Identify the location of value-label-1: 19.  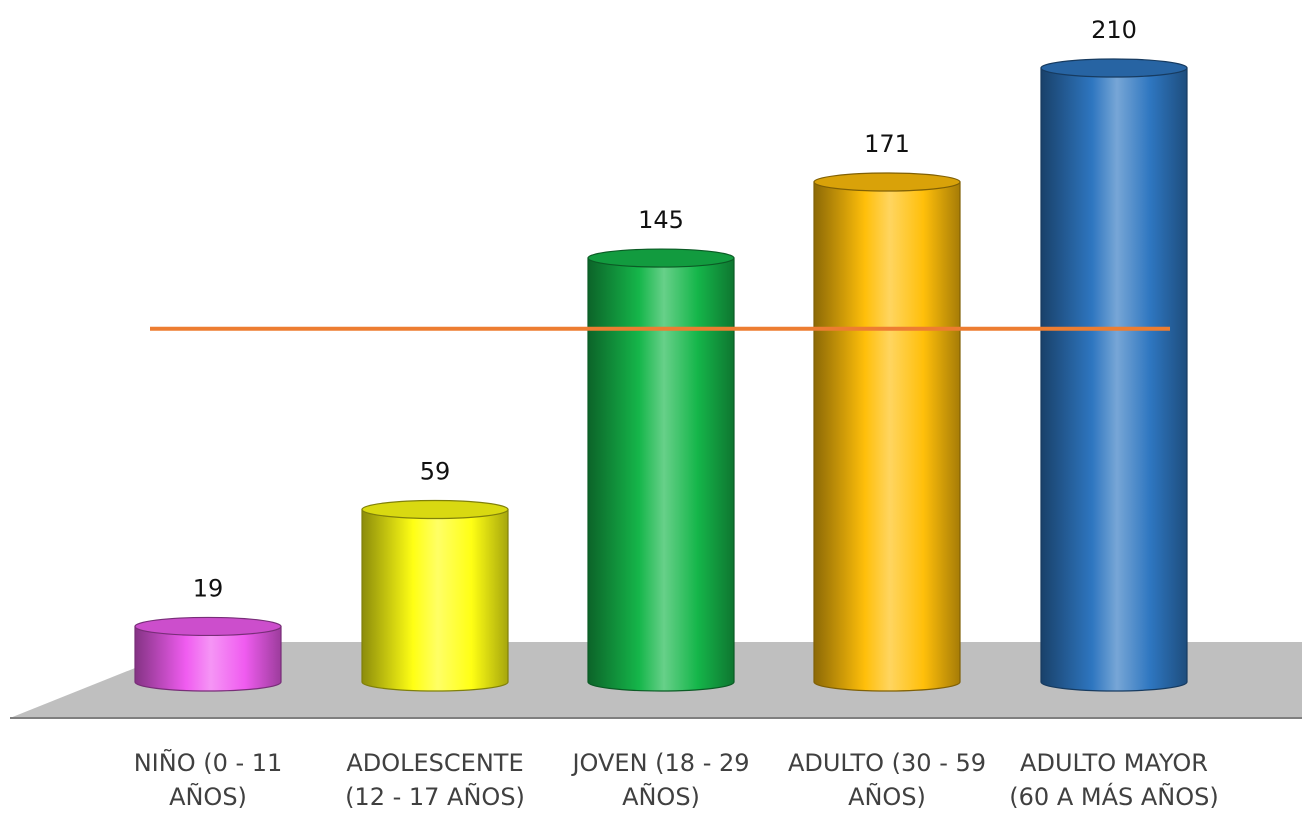
(208, 588).